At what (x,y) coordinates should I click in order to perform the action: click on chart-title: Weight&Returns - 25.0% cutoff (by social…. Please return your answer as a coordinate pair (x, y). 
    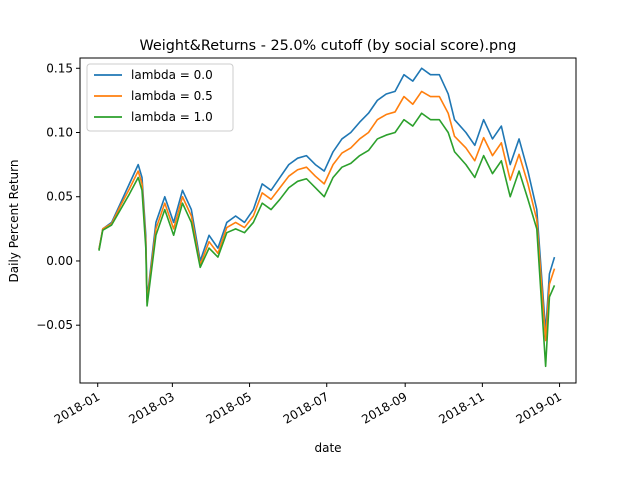
    Looking at the image, I should click on (328, 46).